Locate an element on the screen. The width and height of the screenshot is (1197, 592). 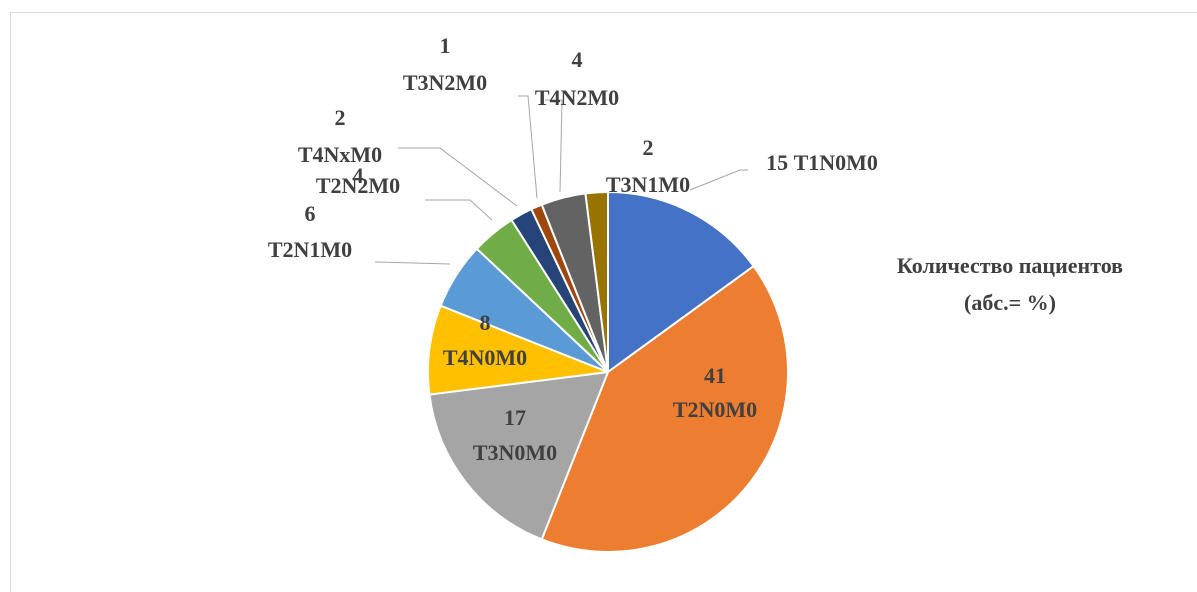
data-label-value: 17 is located at coordinates (515, 417).